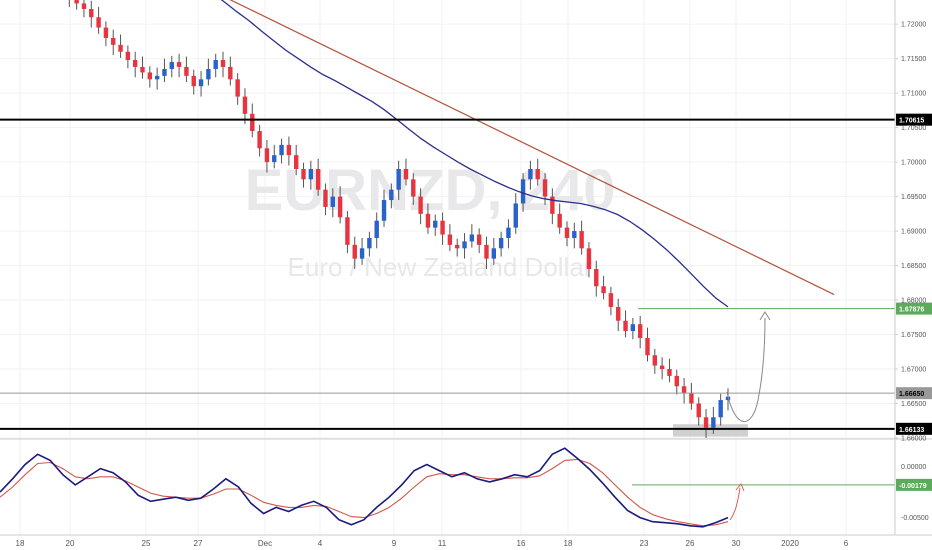  I want to click on x-tick-label: 2020, so click(790, 543).